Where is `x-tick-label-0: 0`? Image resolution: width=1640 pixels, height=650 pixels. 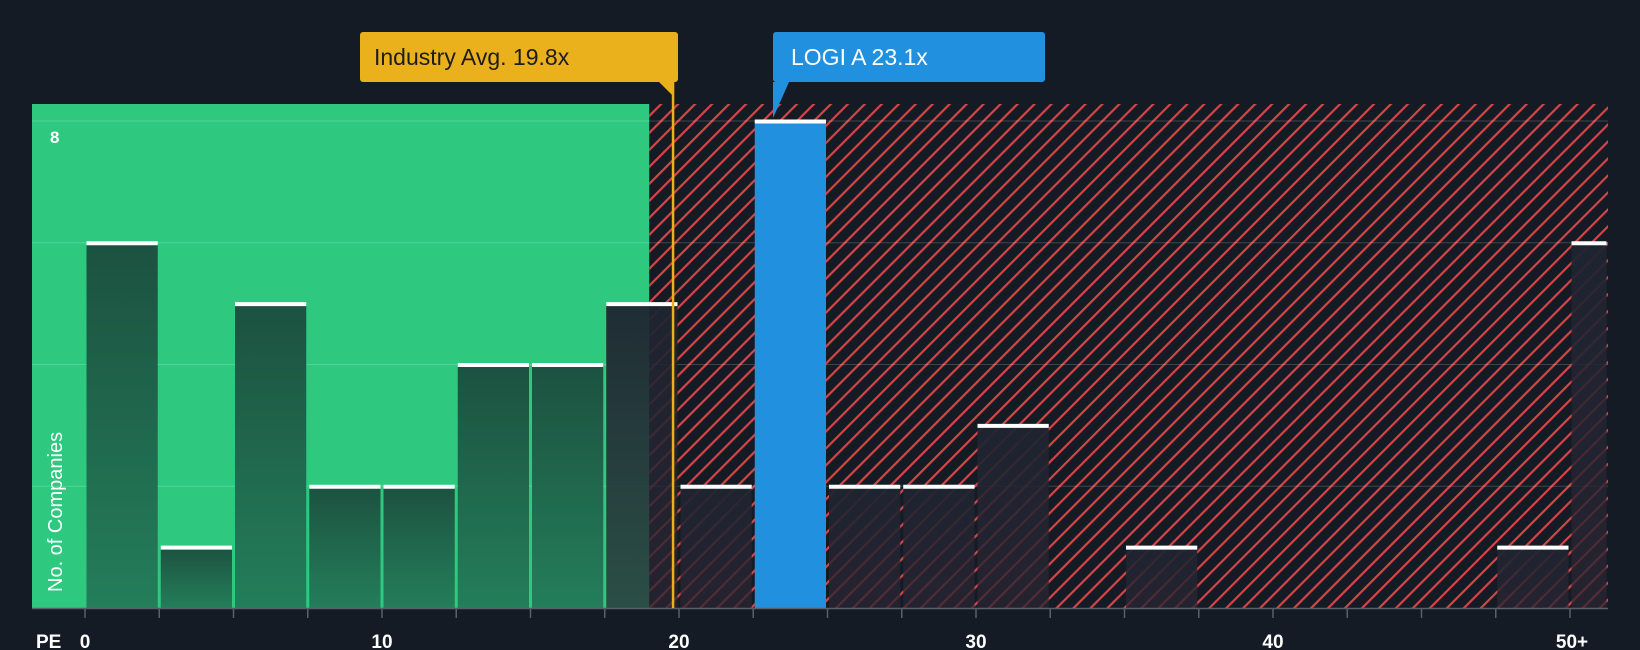 x-tick-label-0: 0 is located at coordinates (85, 641).